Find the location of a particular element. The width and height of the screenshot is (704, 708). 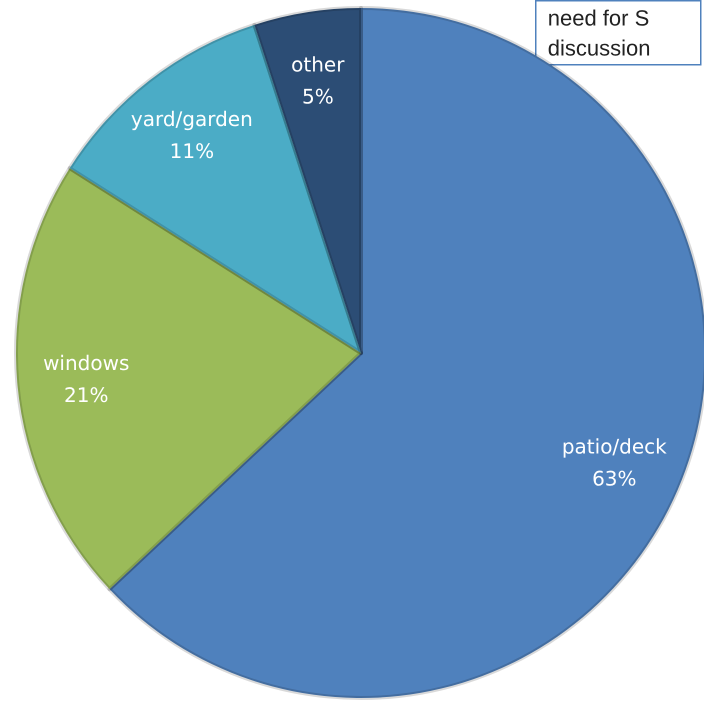

slice-label: yard/garden is located at coordinates (191, 118).